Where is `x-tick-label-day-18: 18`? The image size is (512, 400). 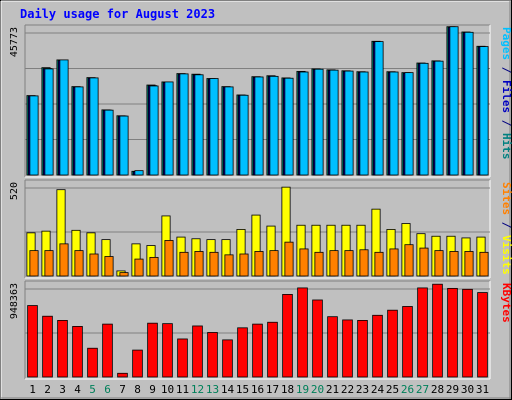
x-tick-label-day-18: 18 is located at coordinates (287, 389).